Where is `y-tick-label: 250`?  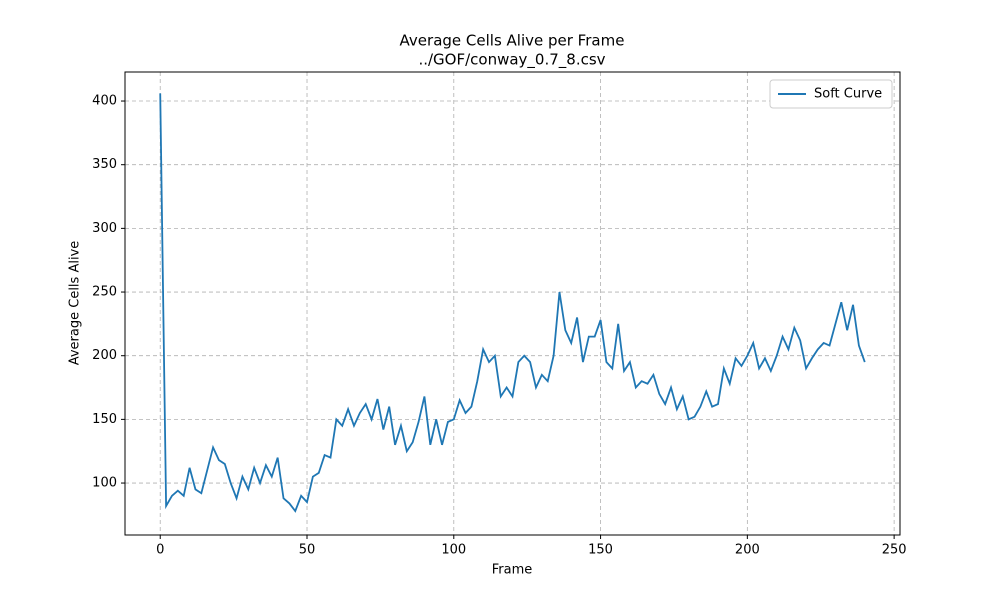
y-tick-label: 250 is located at coordinates (104, 292).